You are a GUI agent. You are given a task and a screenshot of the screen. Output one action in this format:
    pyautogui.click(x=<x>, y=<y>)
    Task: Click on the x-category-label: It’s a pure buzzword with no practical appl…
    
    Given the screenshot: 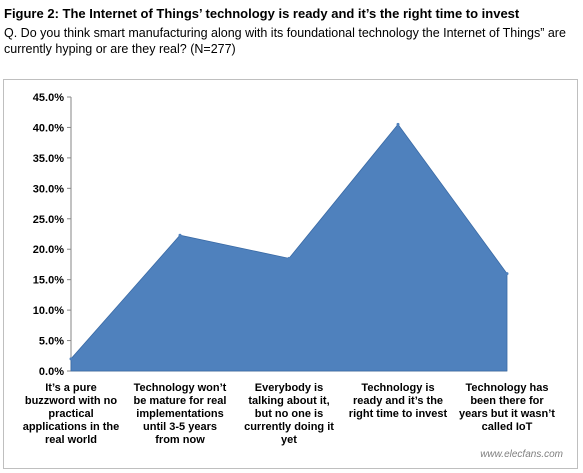 What is the action you would take?
    pyautogui.click(x=71, y=414)
    